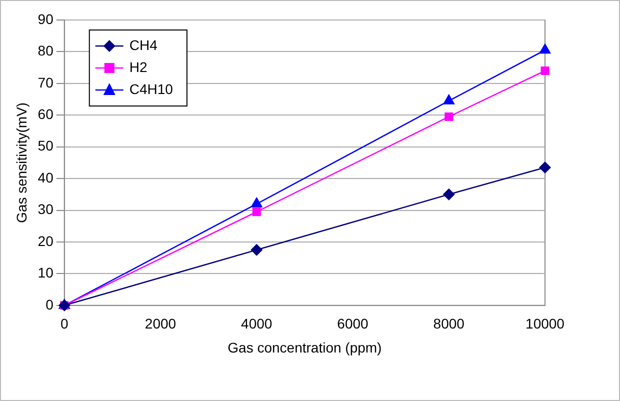  I want to click on legend-label: H2, so click(138, 66).